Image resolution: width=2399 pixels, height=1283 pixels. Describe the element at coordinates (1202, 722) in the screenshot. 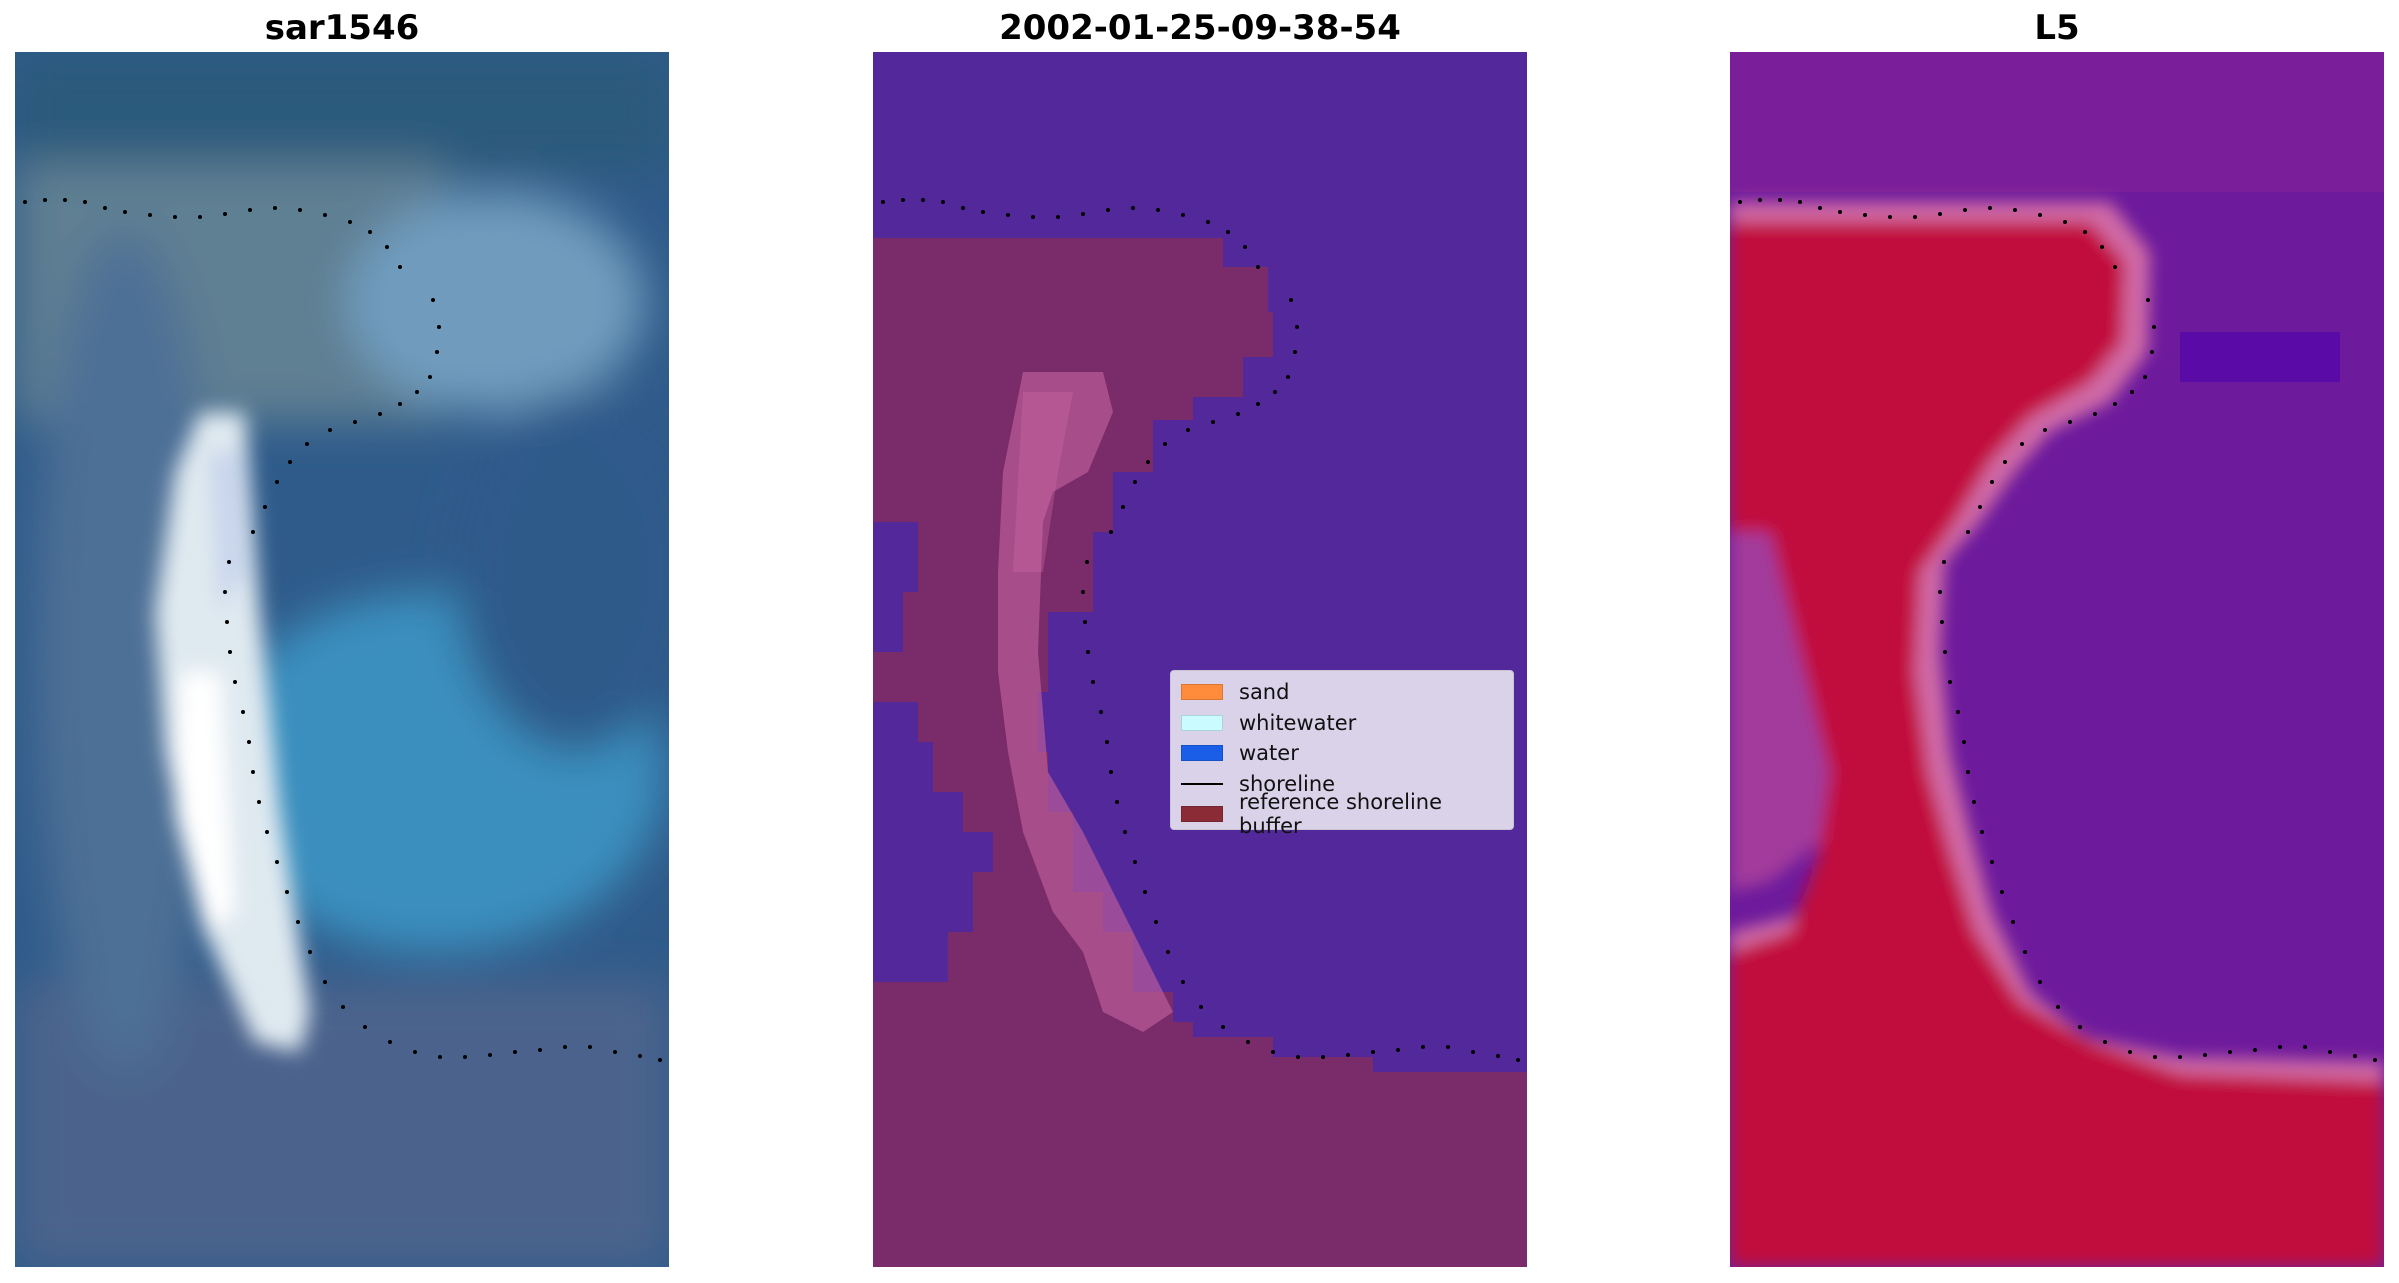

I see `whitewater-swatch` at that location.